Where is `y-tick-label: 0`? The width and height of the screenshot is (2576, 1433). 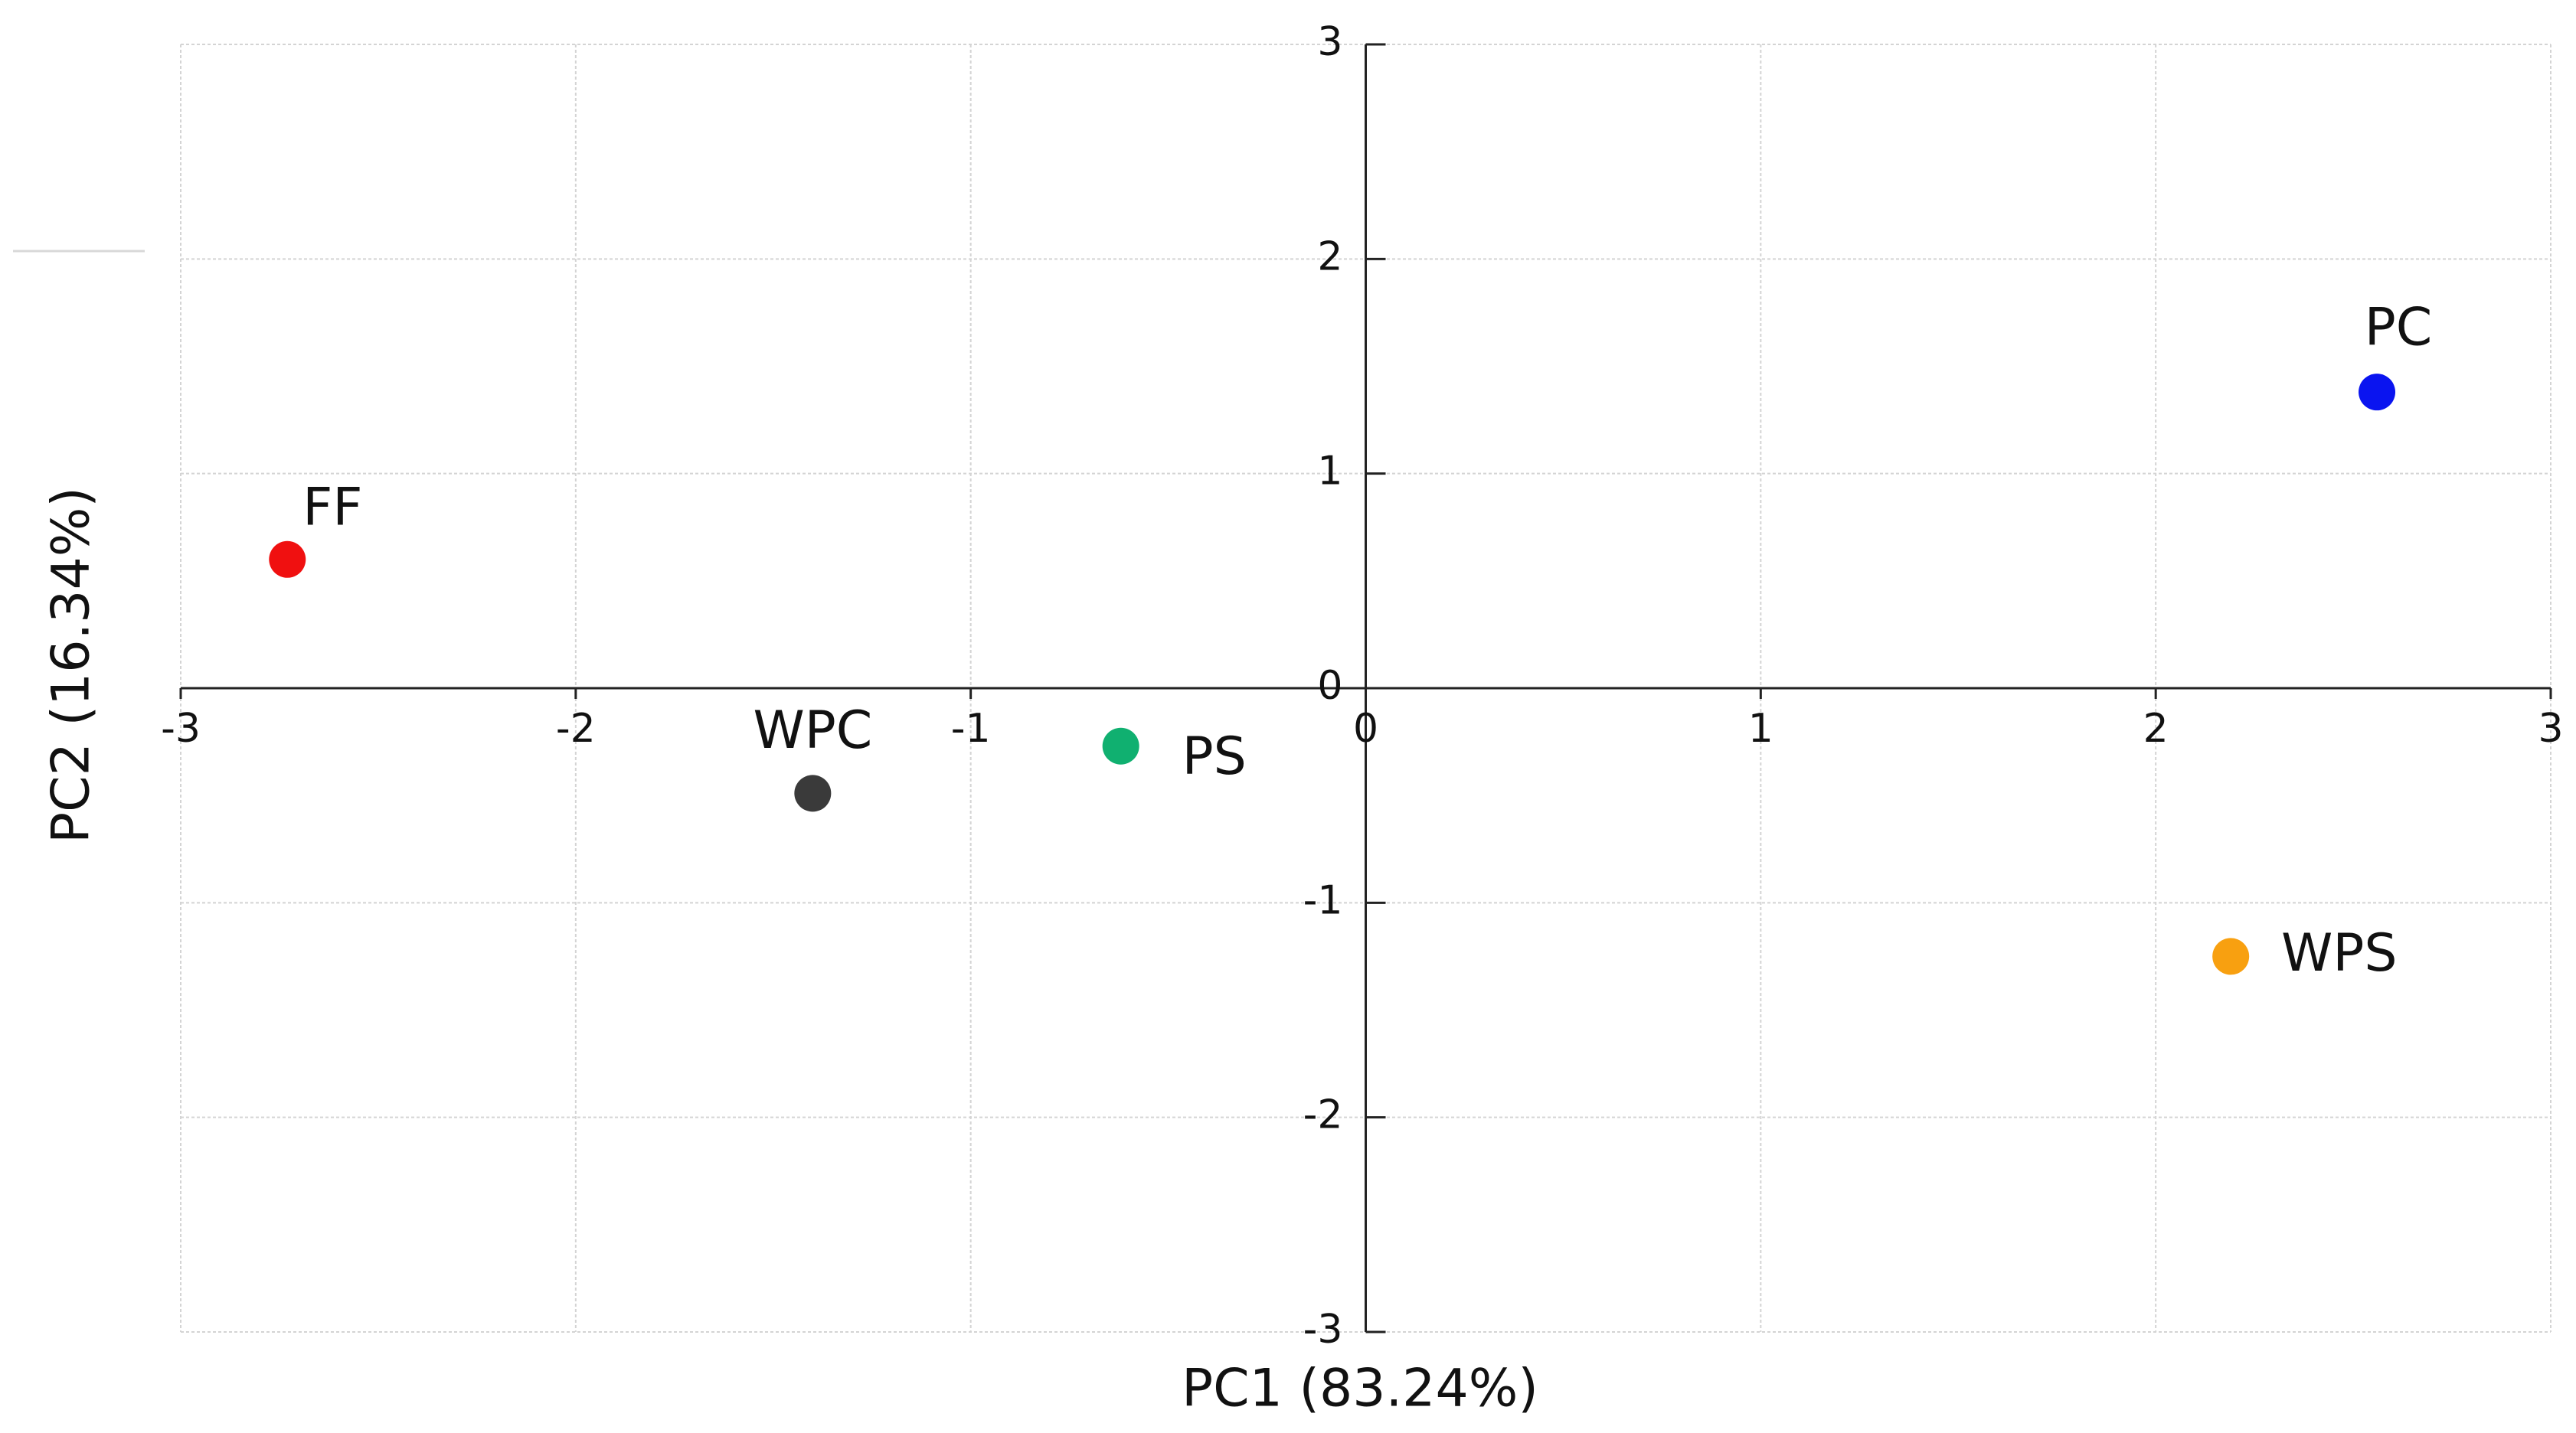 y-tick-label: 0 is located at coordinates (1329, 686).